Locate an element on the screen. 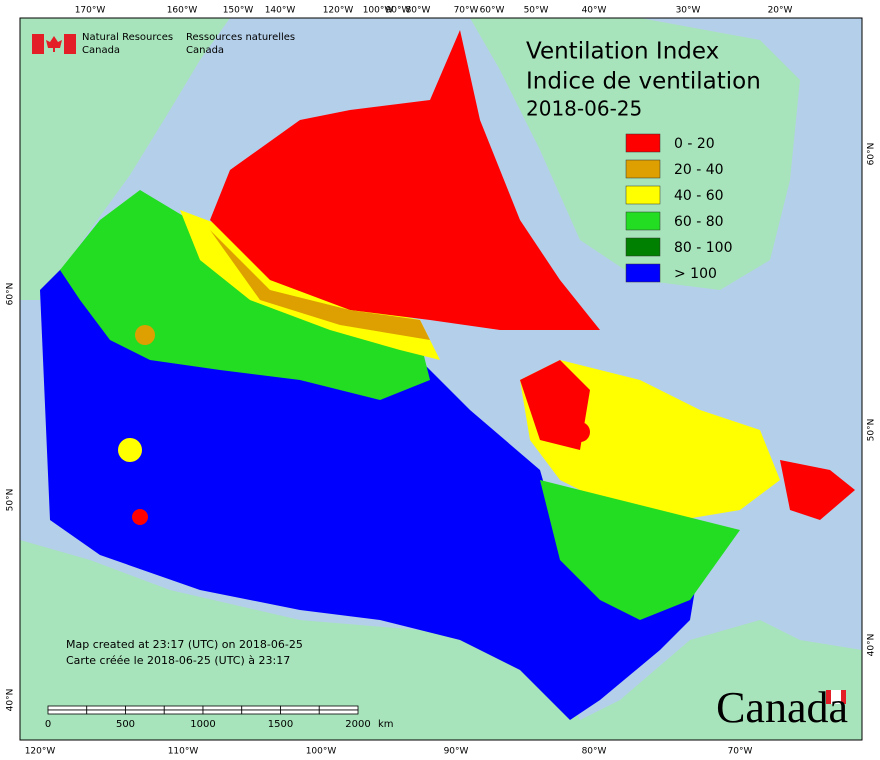 This screenshot has width=880, height=760. scale-unit: km is located at coordinates (386, 724).